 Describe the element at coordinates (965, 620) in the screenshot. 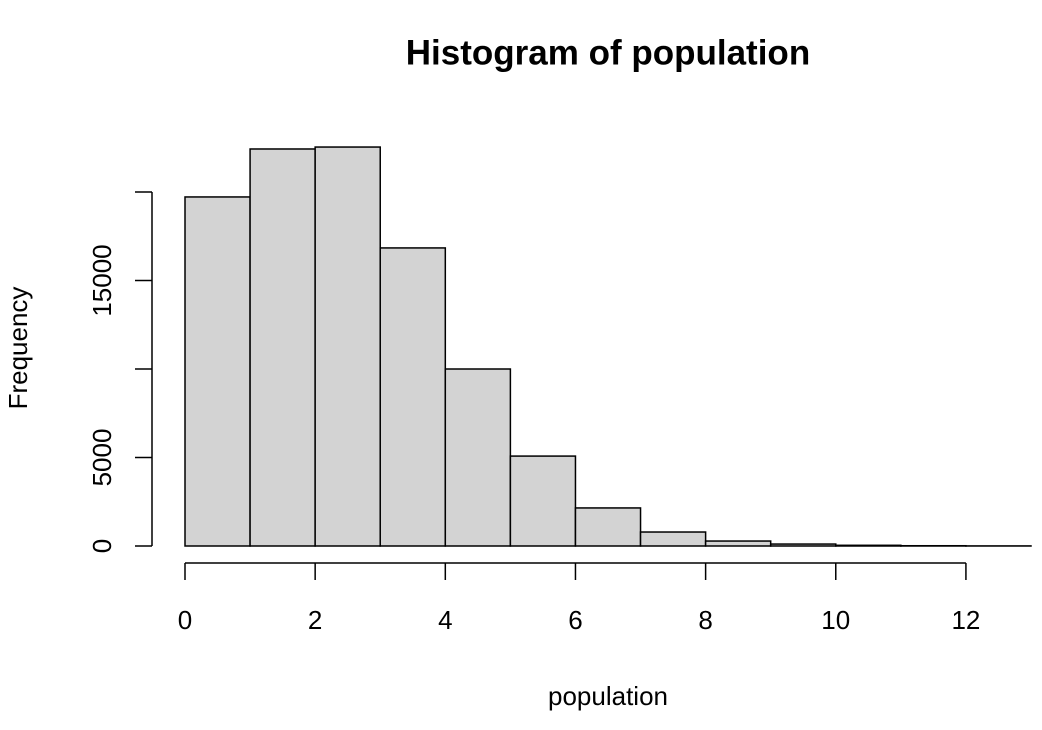

I see `x-tick-label: 12` at that location.